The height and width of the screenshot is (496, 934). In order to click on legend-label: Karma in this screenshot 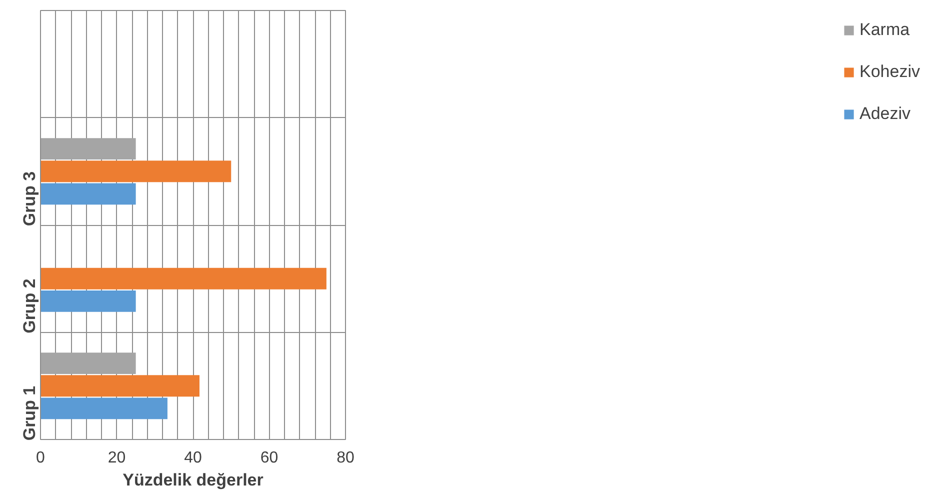, I will do `click(885, 30)`.